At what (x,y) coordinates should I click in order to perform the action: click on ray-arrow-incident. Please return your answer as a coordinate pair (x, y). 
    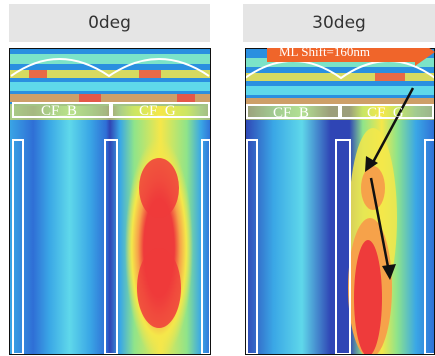
    Looking at the image, I should click on (390, 129).